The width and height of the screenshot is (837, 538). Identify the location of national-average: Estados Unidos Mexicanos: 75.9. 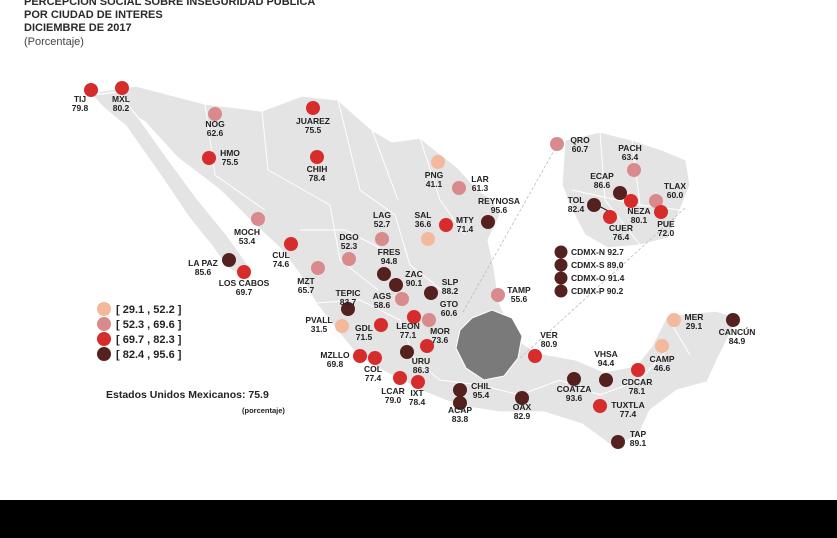
(187, 395).